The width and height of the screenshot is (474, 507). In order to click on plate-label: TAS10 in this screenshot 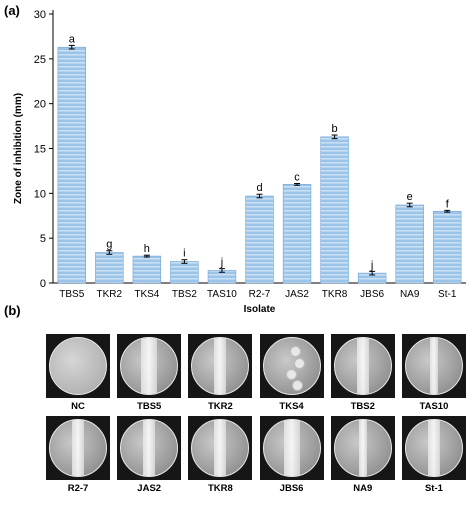, I will do `click(434, 406)`.